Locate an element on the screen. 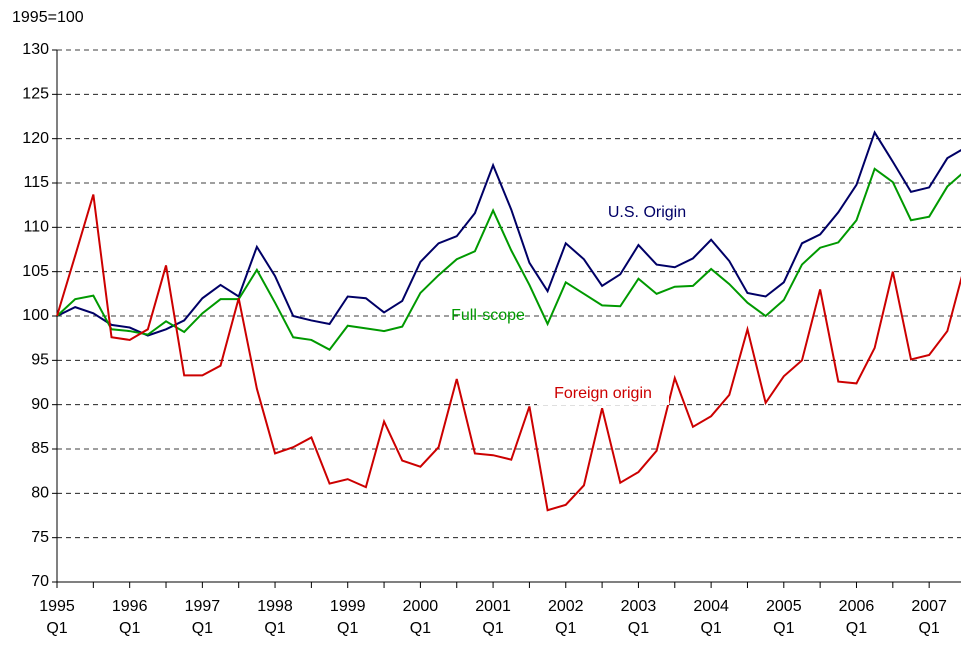 Image resolution: width=961 pixels, height=650 pixels. series-label: U.S. Origin is located at coordinates (647, 212).